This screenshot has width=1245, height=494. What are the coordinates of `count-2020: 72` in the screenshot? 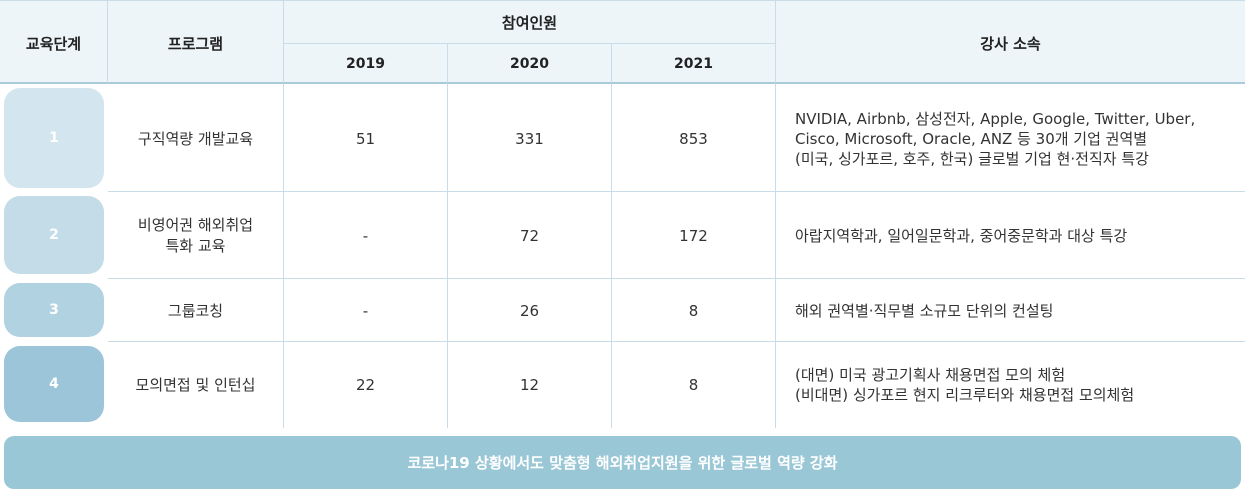 It's located at (529, 235).